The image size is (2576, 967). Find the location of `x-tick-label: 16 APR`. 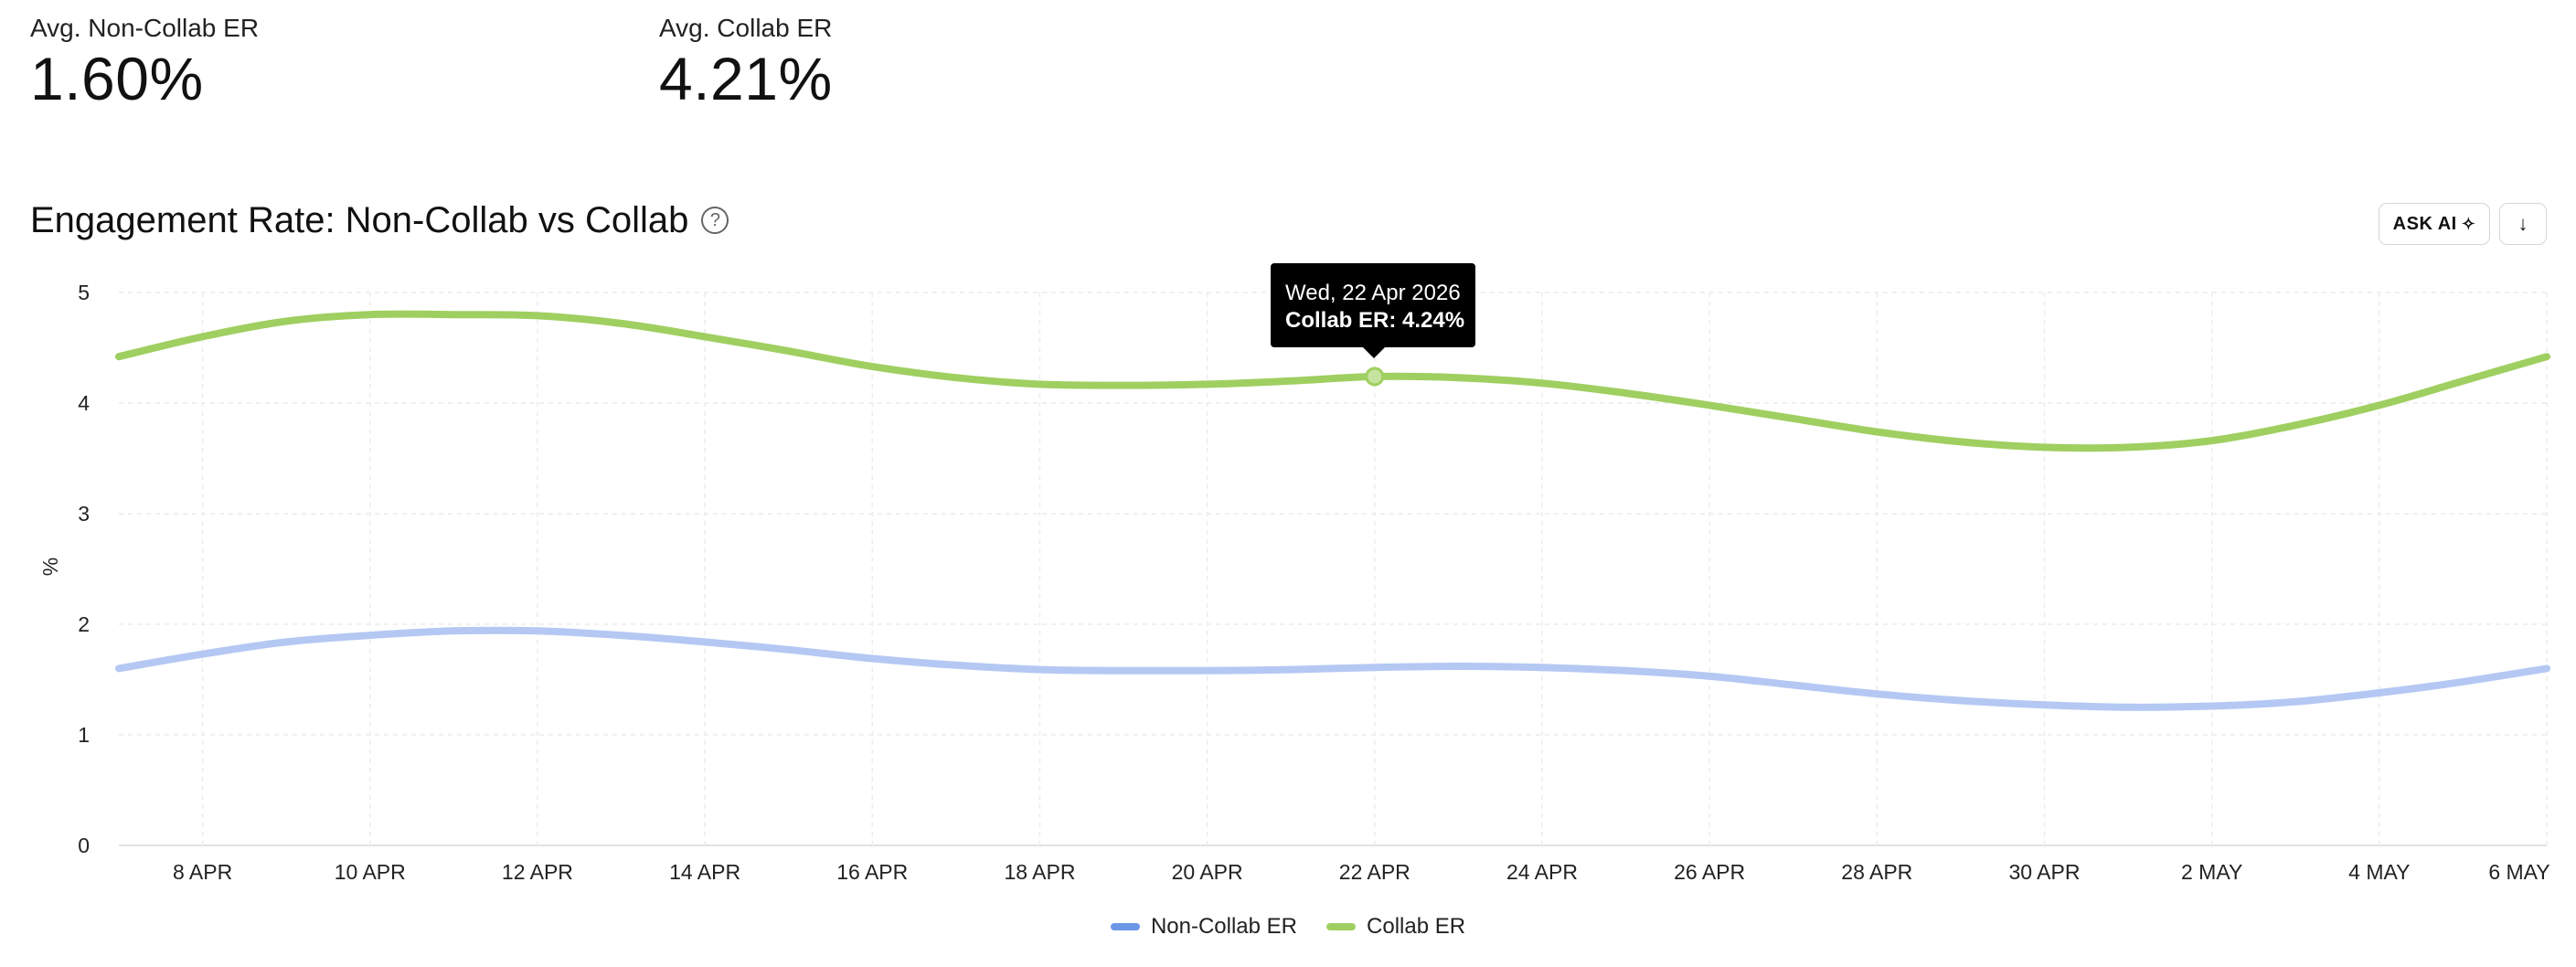

x-tick-label: 16 APR is located at coordinates (872, 872).